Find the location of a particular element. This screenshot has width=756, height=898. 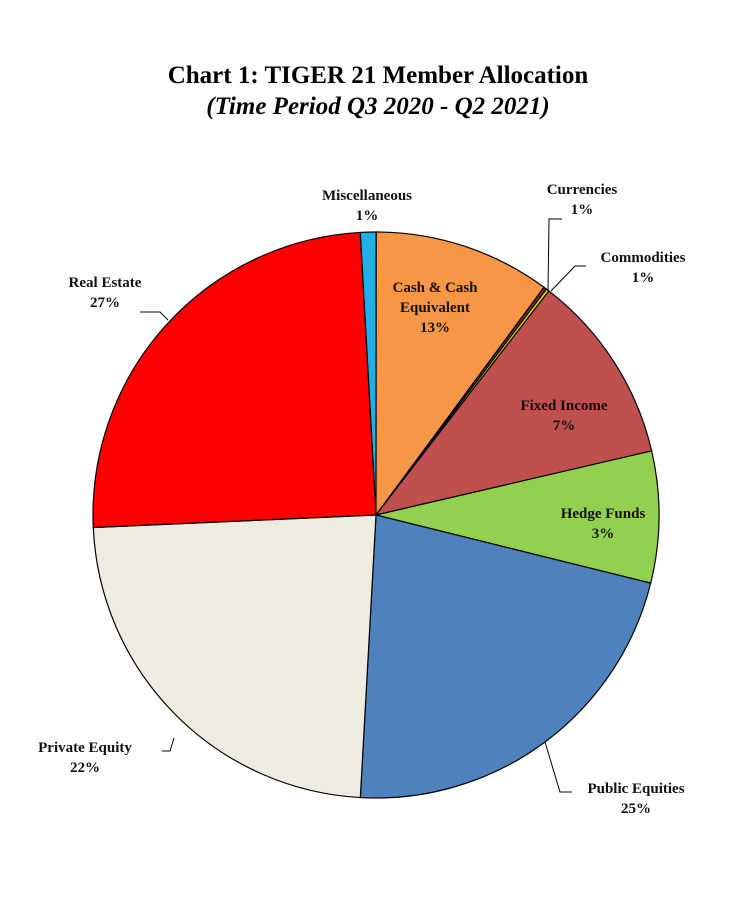

pie-slice-fixed-income is located at coordinates (513, 403).